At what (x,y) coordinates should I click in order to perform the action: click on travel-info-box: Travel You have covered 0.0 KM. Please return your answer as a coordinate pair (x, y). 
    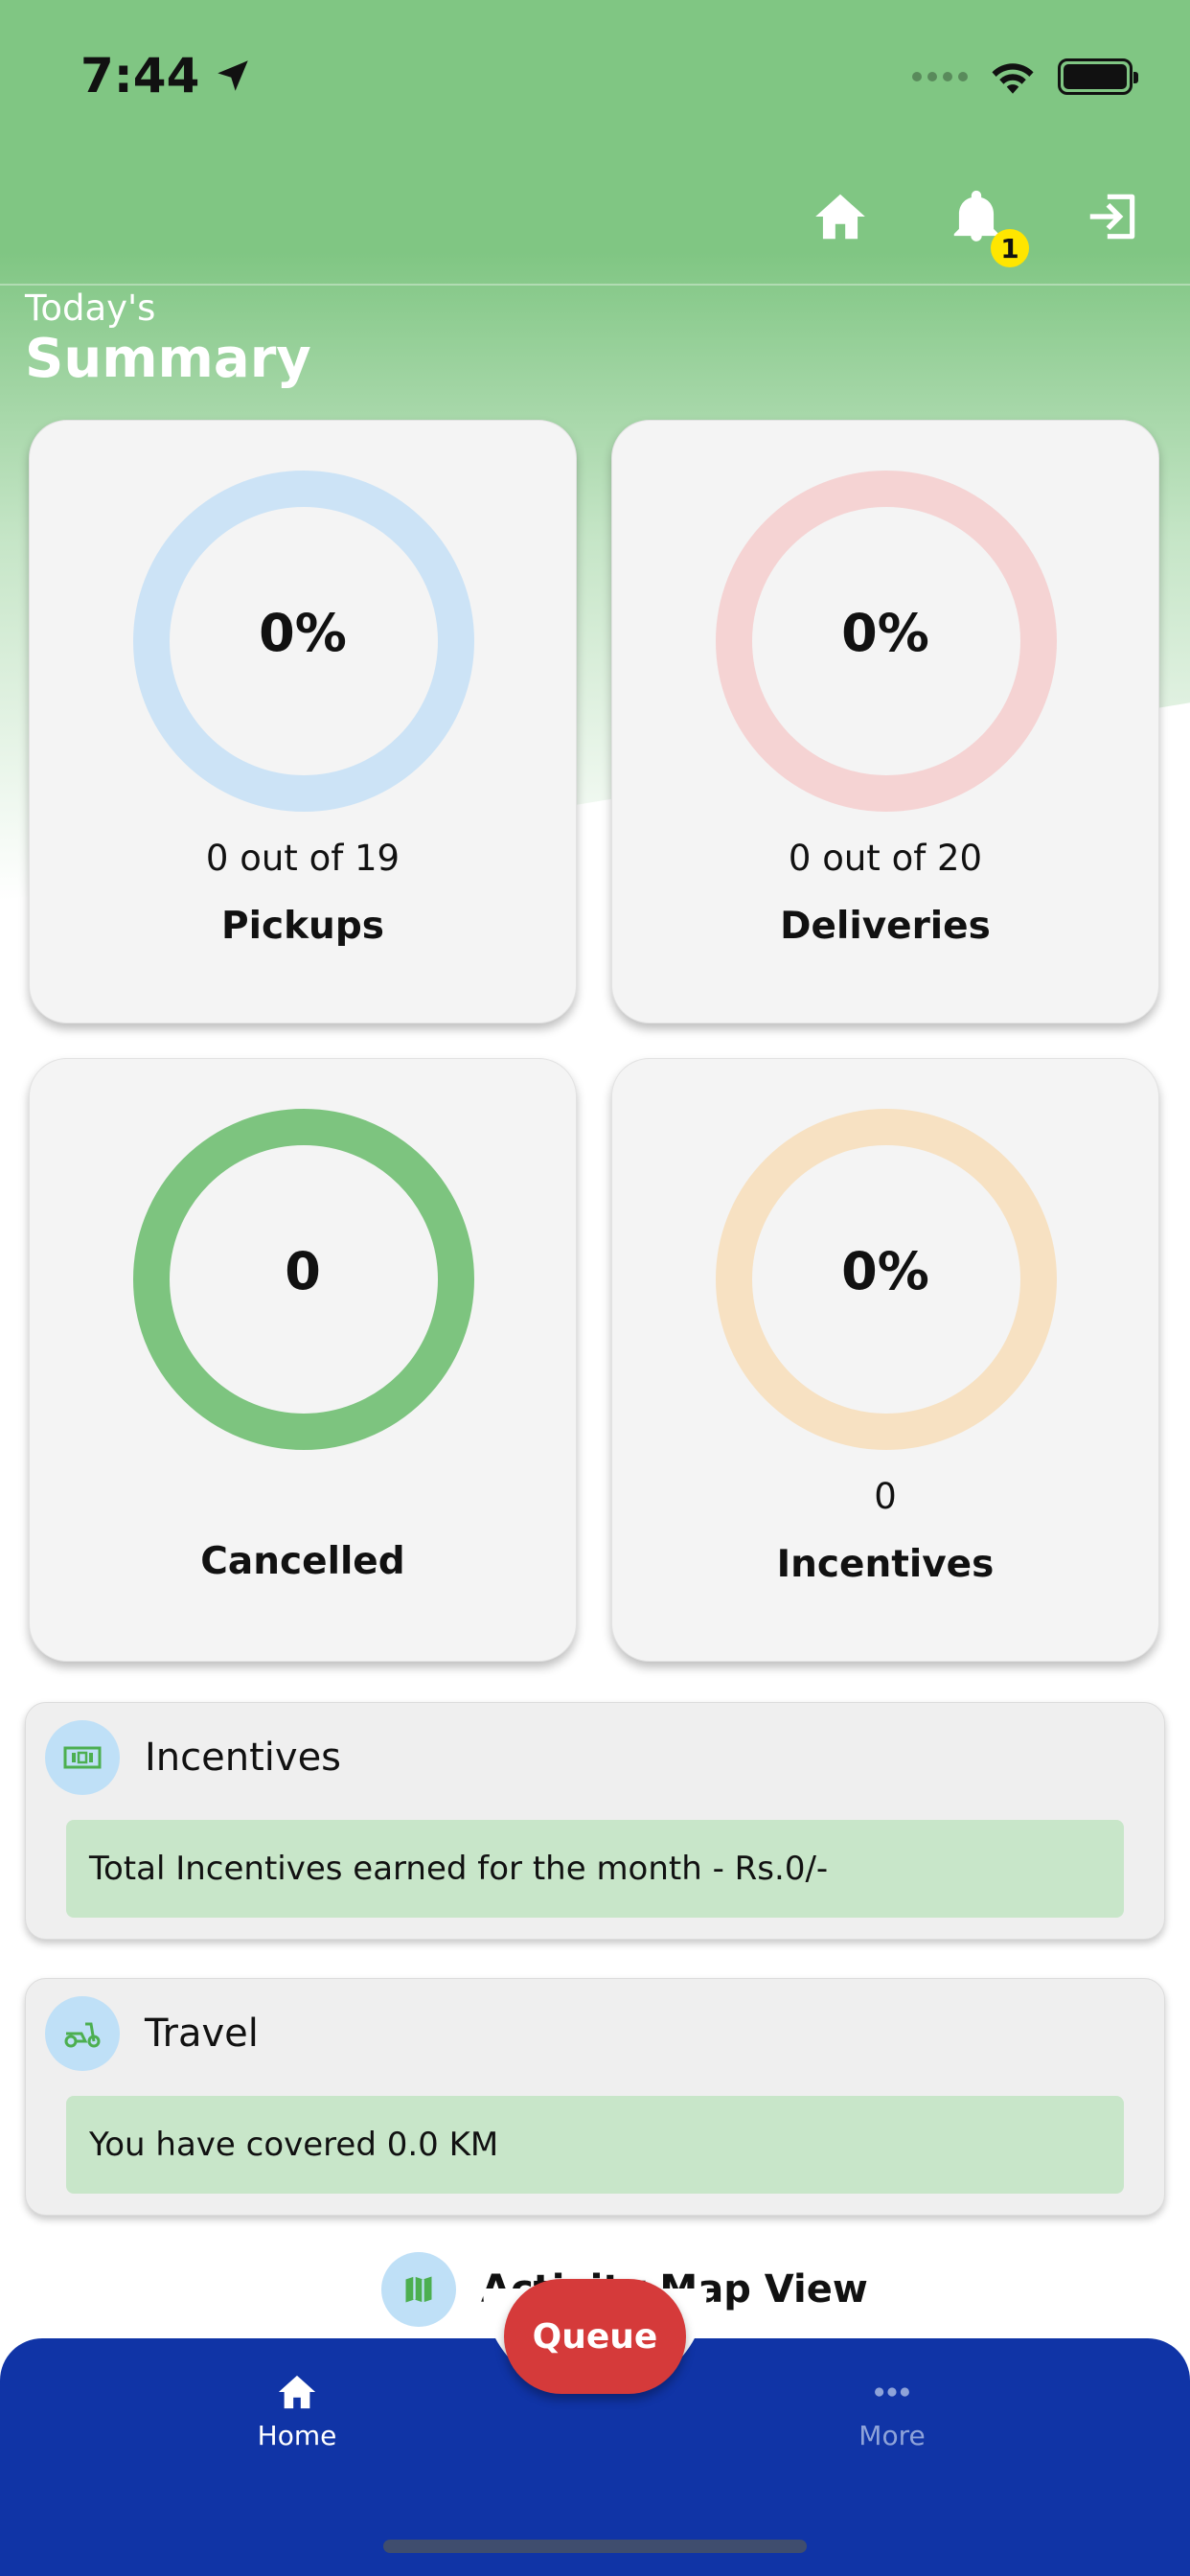
    Looking at the image, I should click on (595, 2097).